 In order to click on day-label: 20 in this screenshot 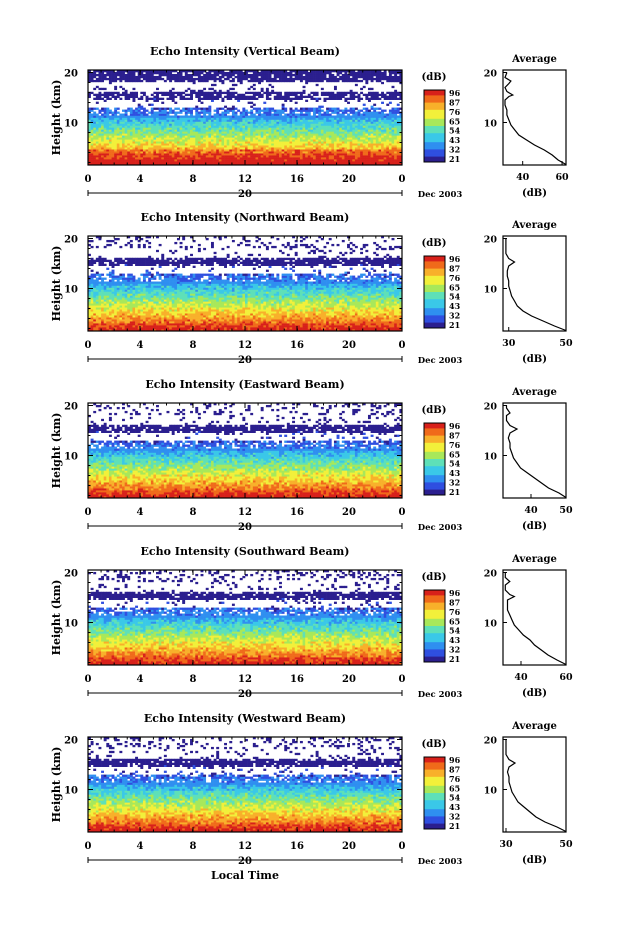, I will do `click(245, 194)`.